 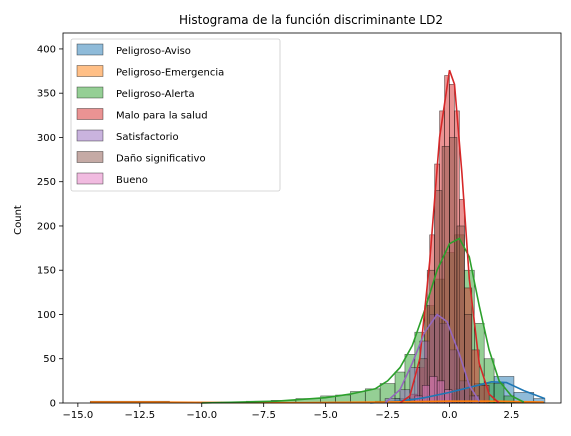 I want to click on legend-frame, so click(x=175, y=115).